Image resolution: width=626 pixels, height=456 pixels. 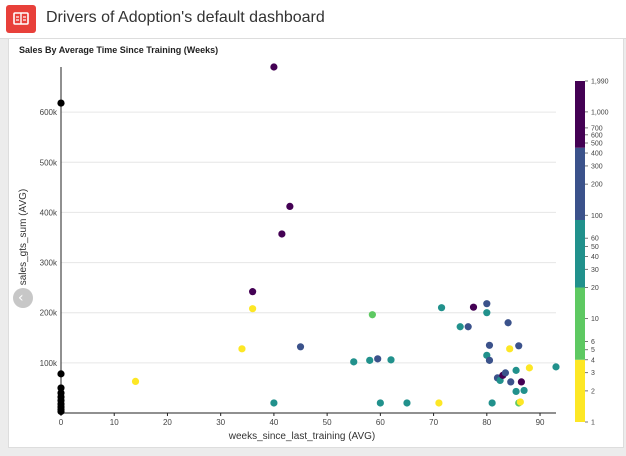 I want to click on dashboard-icon, so click(x=21, y=19).